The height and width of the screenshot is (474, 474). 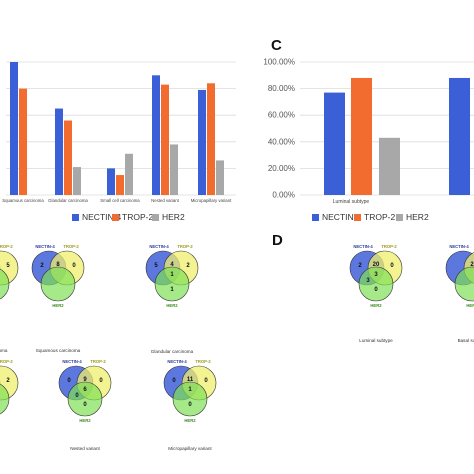 What do you see at coordinates (58, 350) in the screenshot?
I see `venn-caption: Squamous carcinoma` at bounding box center [58, 350].